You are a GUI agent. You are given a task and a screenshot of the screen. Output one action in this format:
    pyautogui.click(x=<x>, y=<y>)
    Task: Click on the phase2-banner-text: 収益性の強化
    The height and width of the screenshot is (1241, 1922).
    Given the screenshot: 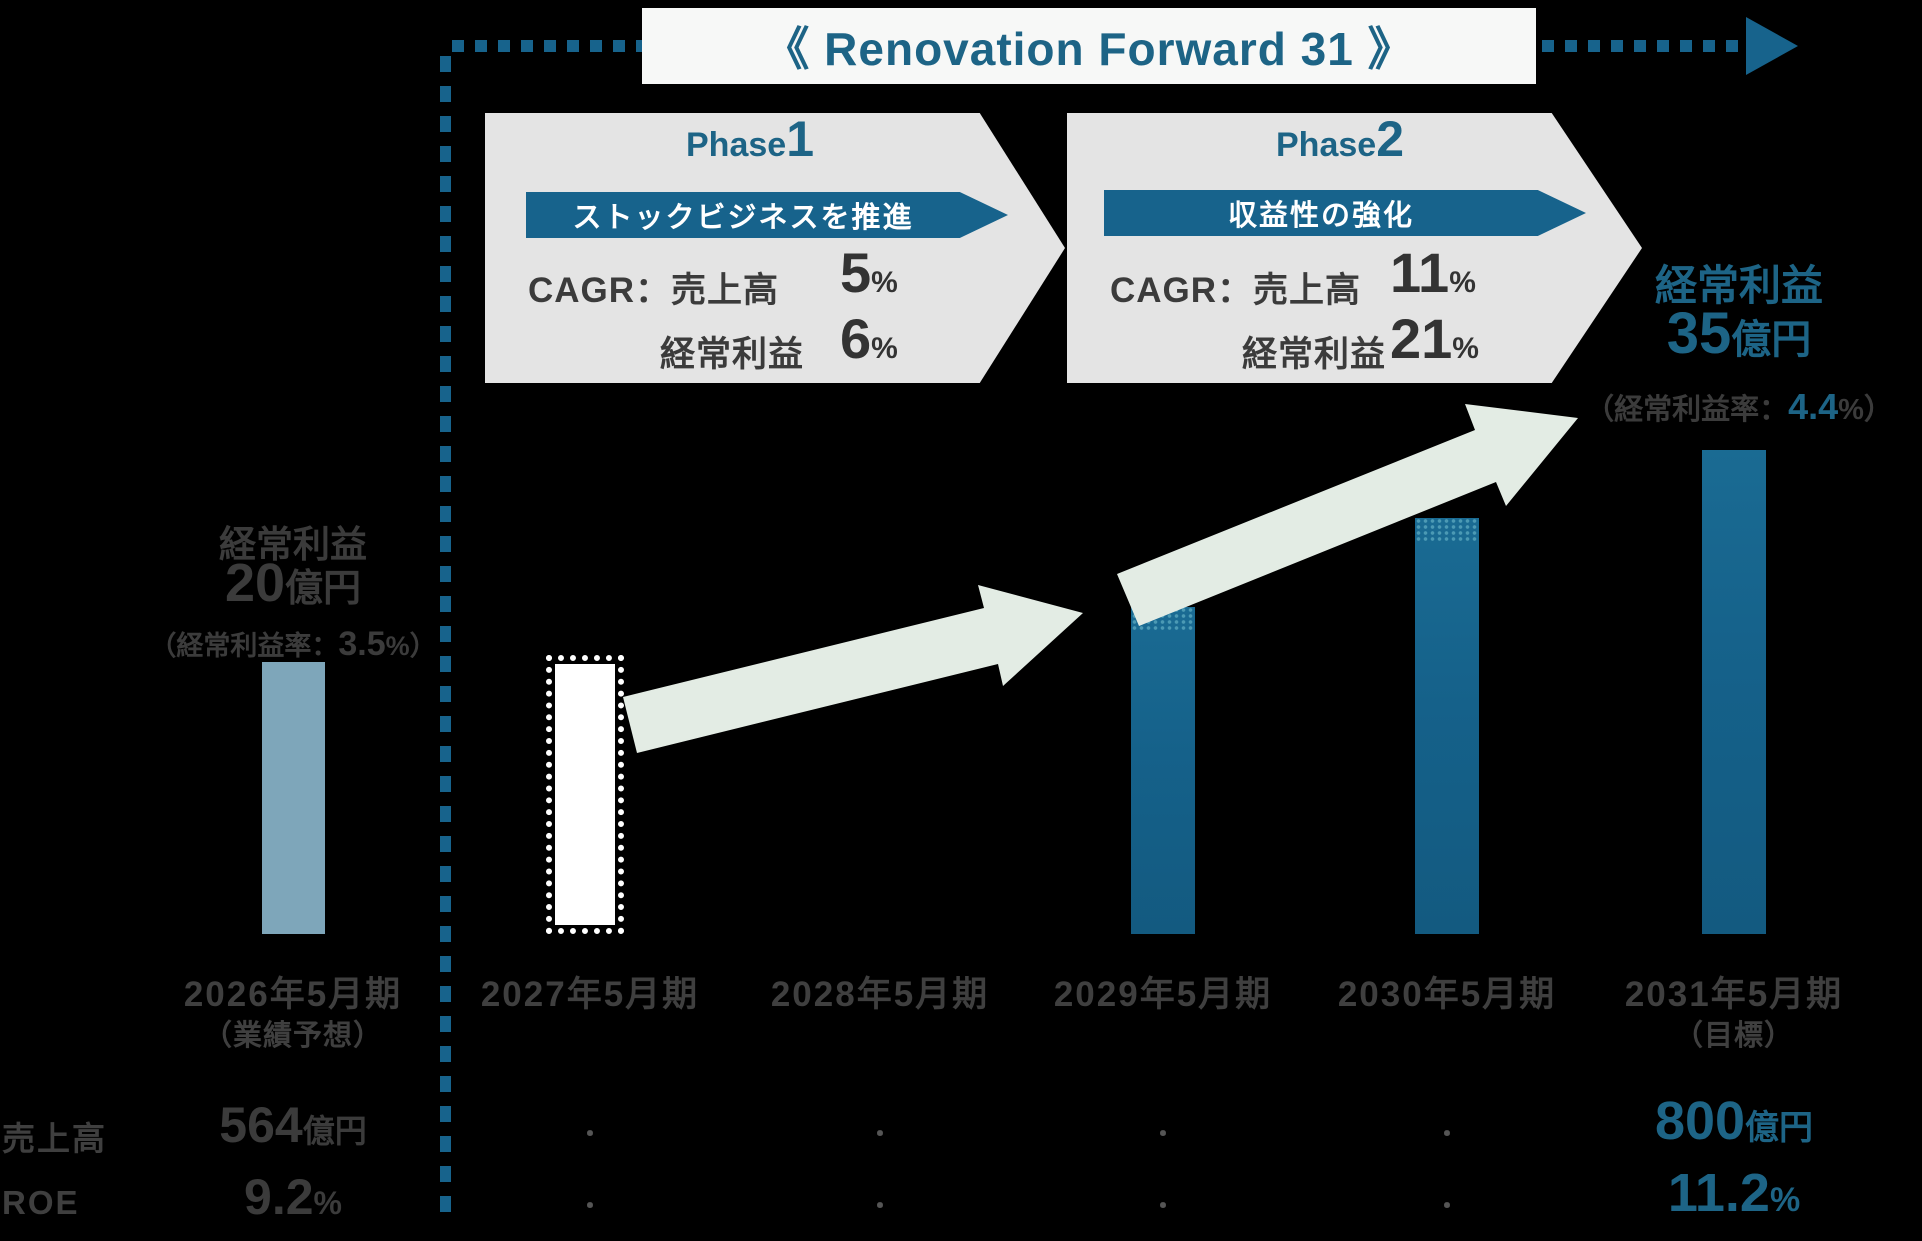 What is the action you would take?
    pyautogui.click(x=1320, y=216)
    